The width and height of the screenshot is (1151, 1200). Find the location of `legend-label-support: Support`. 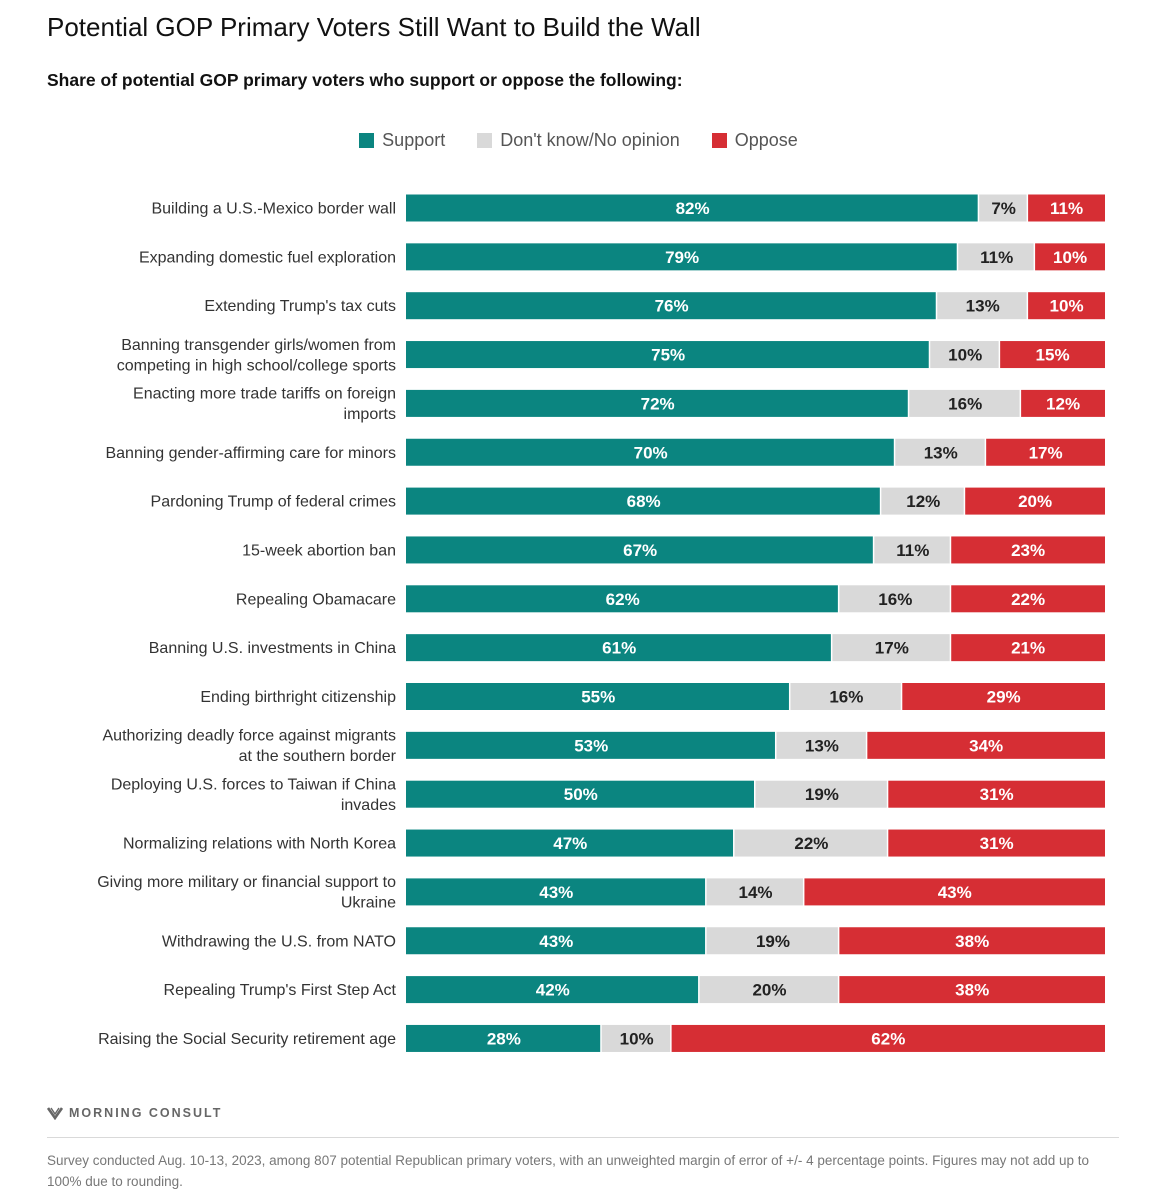

legend-label-support: Support is located at coordinates (414, 140).